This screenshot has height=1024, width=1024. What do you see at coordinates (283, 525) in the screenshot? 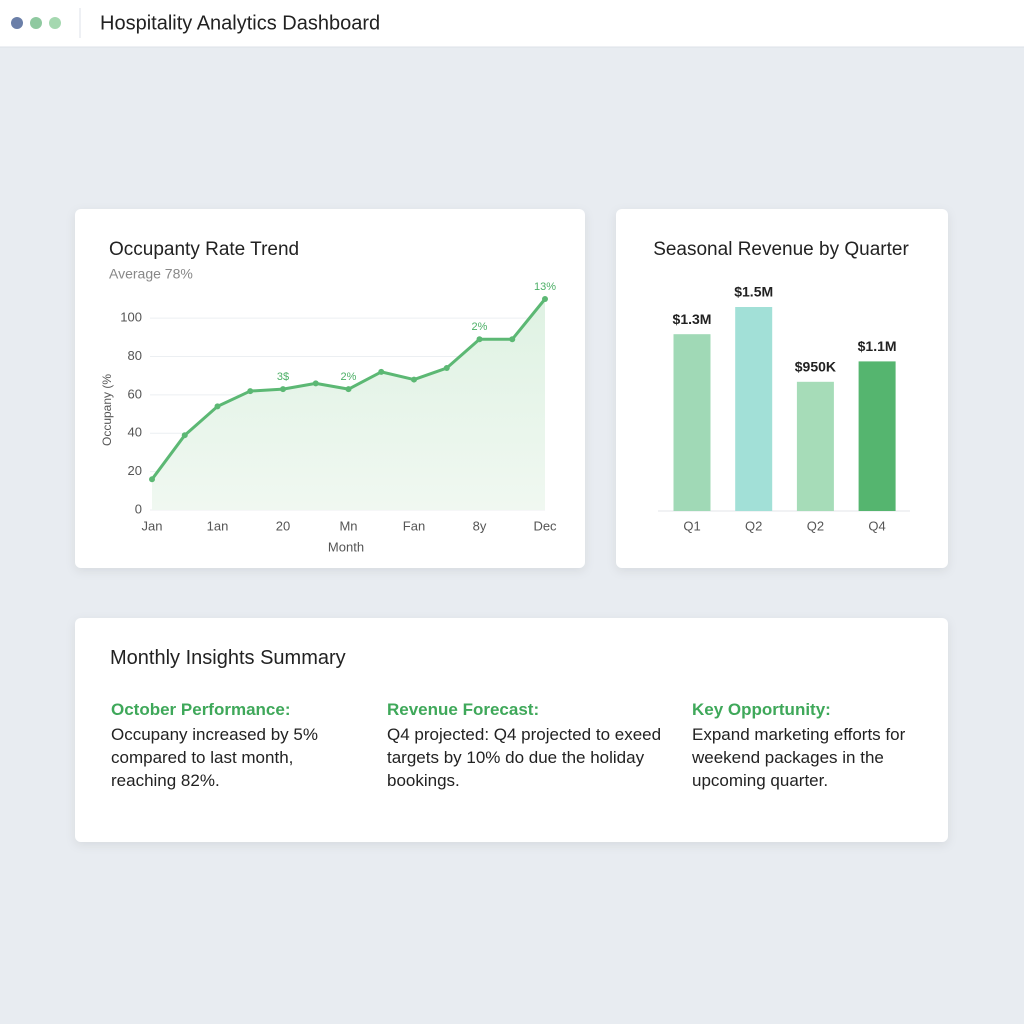
I see `x-tick-label: 20` at bounding box center [283, 525].